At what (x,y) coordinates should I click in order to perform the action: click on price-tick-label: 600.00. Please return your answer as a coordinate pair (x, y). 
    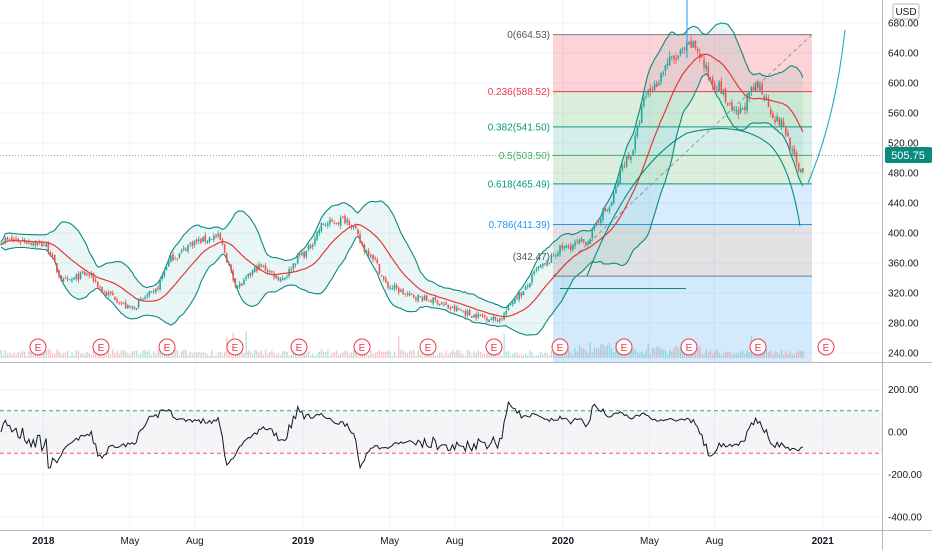
    Looking at the image, I should click on (903, 84).